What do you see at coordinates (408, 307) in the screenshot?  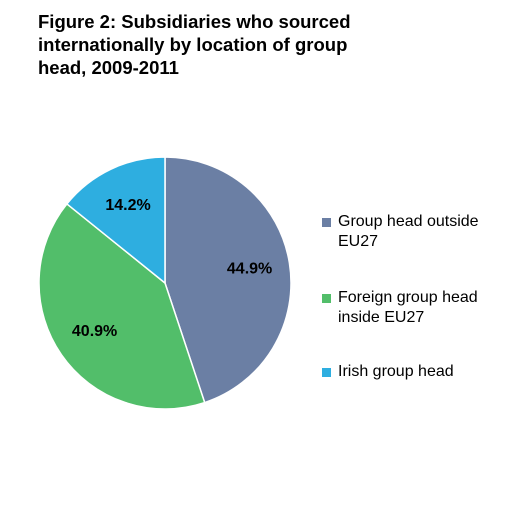 I see `legend-label: Foreign group head inside EU27` at bounding box center [408, 307].